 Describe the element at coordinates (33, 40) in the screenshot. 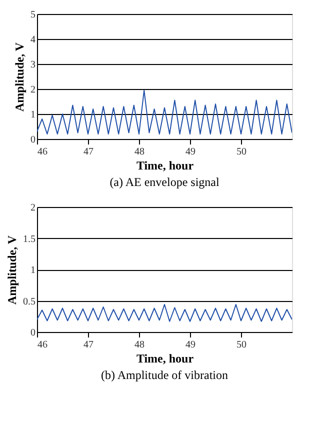

I see `y-tick-label: 4` at that location.